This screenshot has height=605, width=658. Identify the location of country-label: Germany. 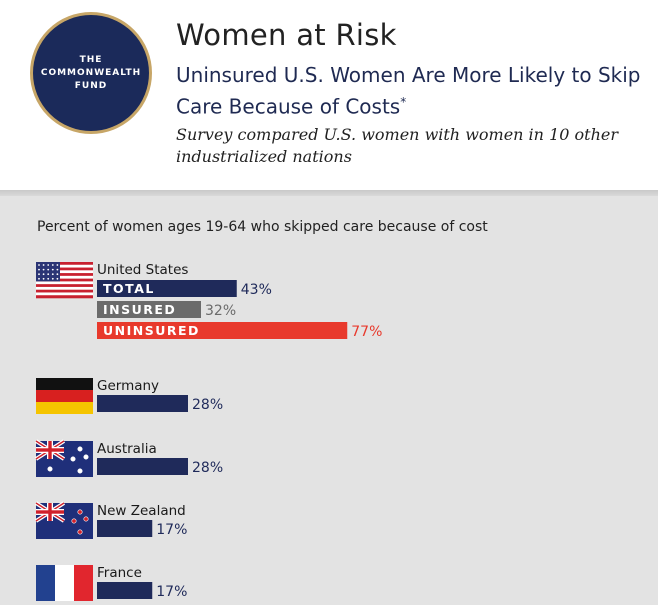
(128, 386).